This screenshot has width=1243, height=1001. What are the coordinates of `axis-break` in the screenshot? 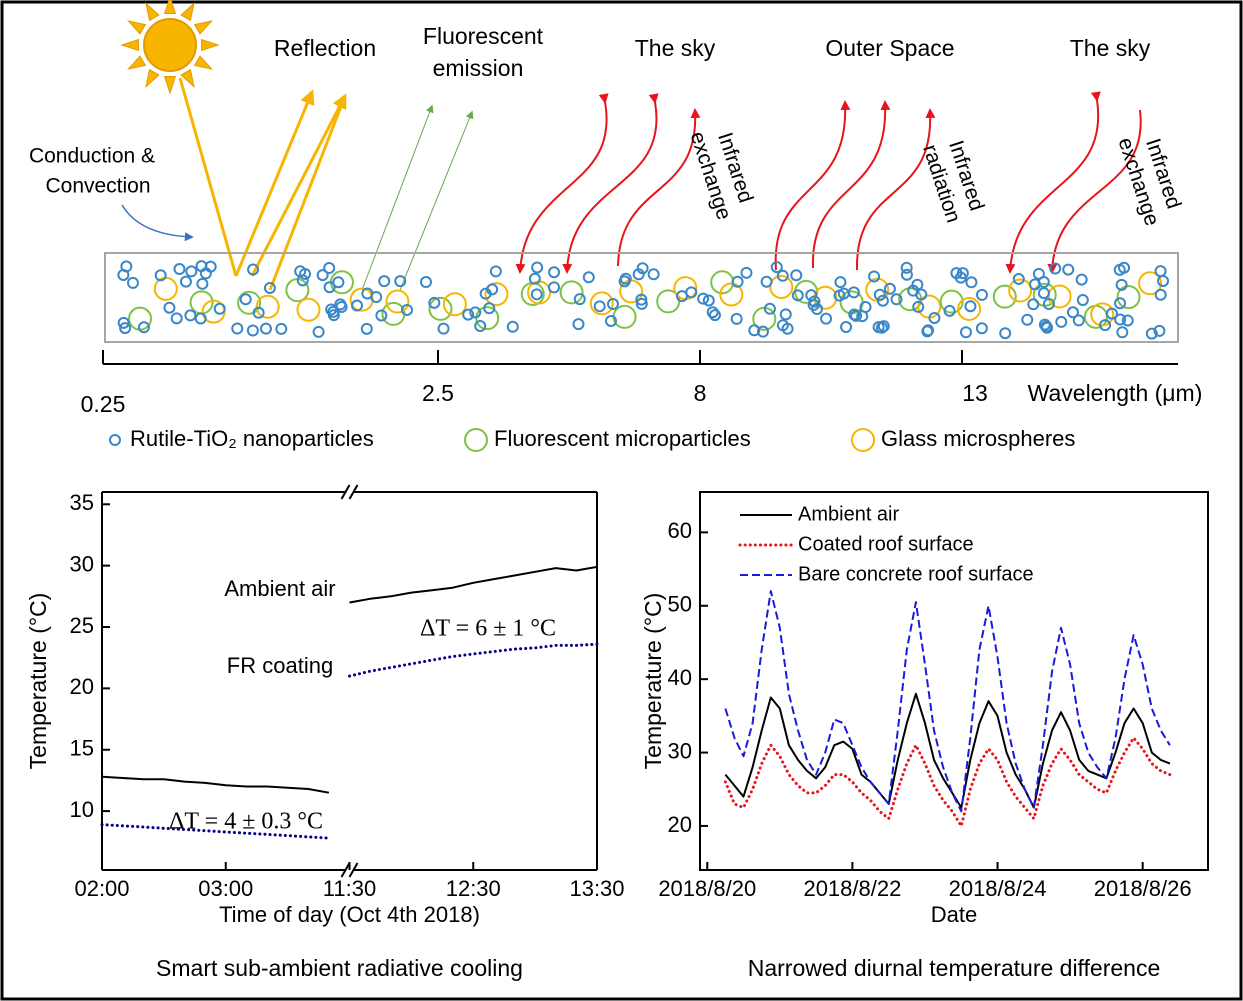 It's located at (353, 492).